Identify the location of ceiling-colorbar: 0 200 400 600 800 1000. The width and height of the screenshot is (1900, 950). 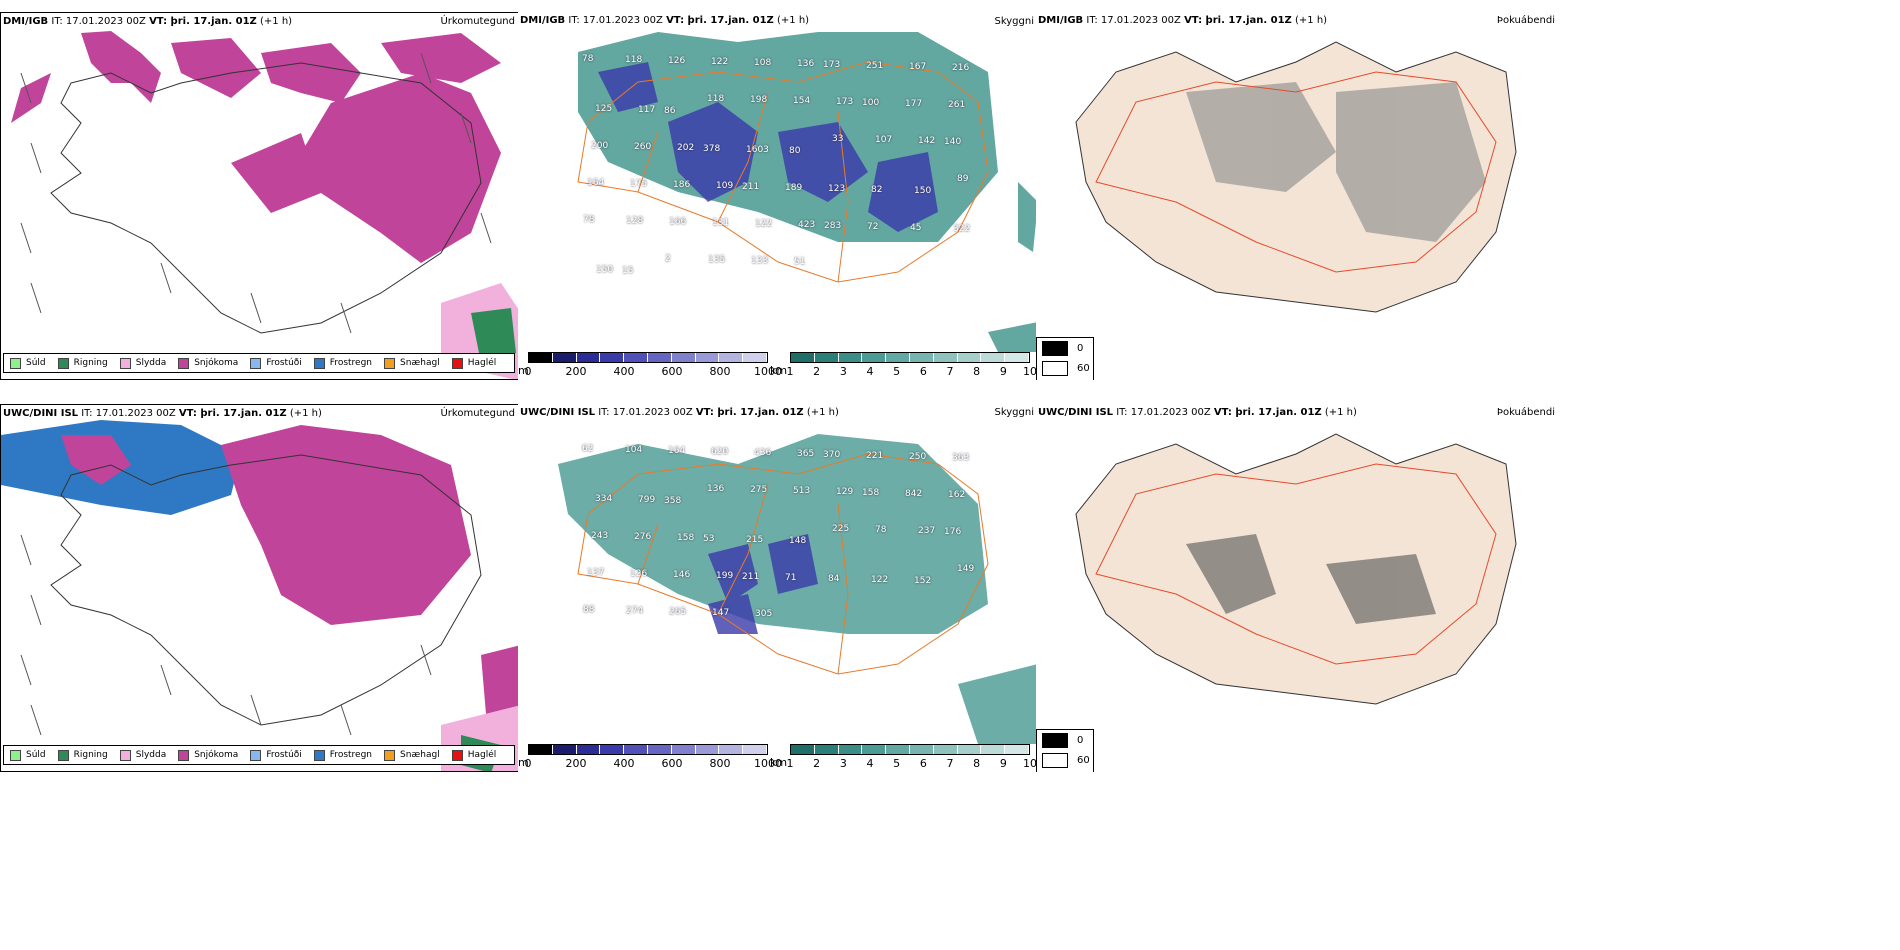
(654, 758).